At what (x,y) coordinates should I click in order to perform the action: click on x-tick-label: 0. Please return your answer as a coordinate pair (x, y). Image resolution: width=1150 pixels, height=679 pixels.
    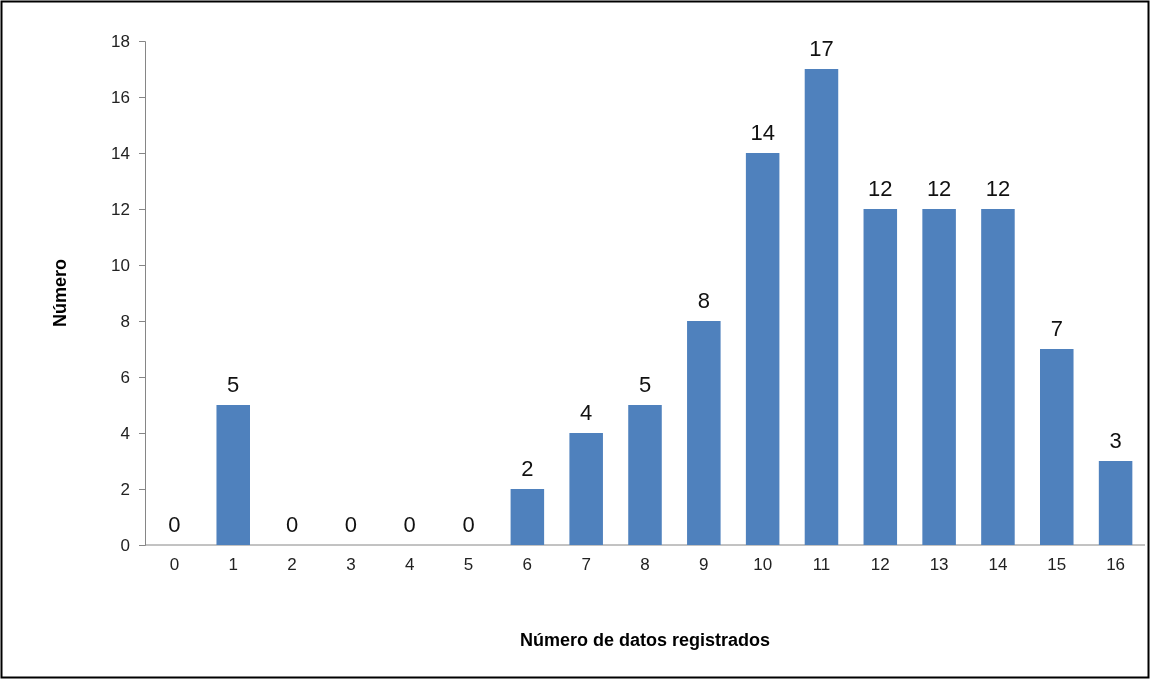
    Looking at the image, I should click on (174, 565).